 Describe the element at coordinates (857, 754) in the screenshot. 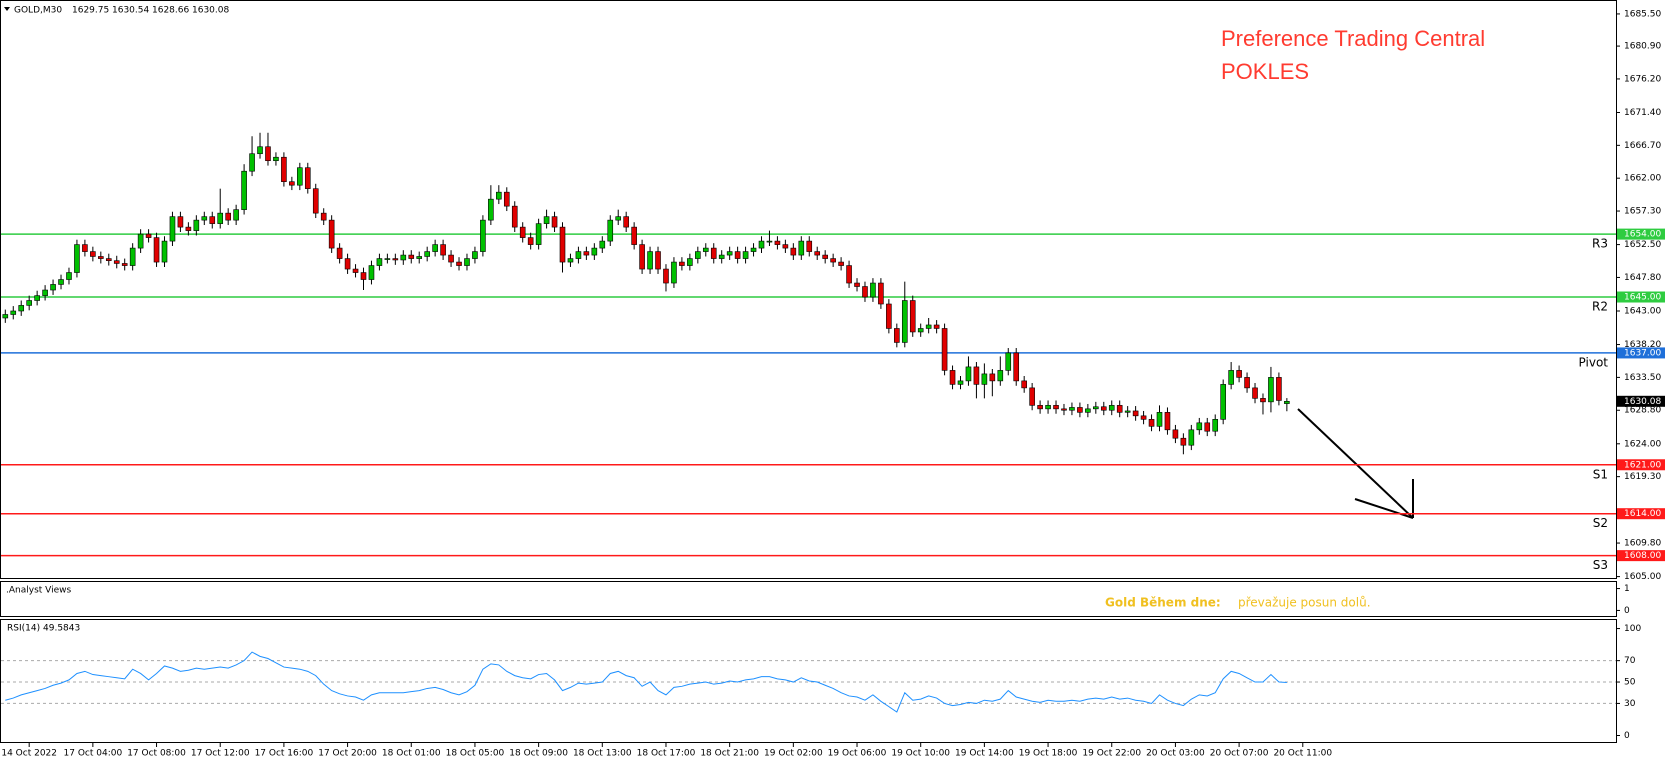

I see `x-tick-label: 19 Oct 06:00` at that location.